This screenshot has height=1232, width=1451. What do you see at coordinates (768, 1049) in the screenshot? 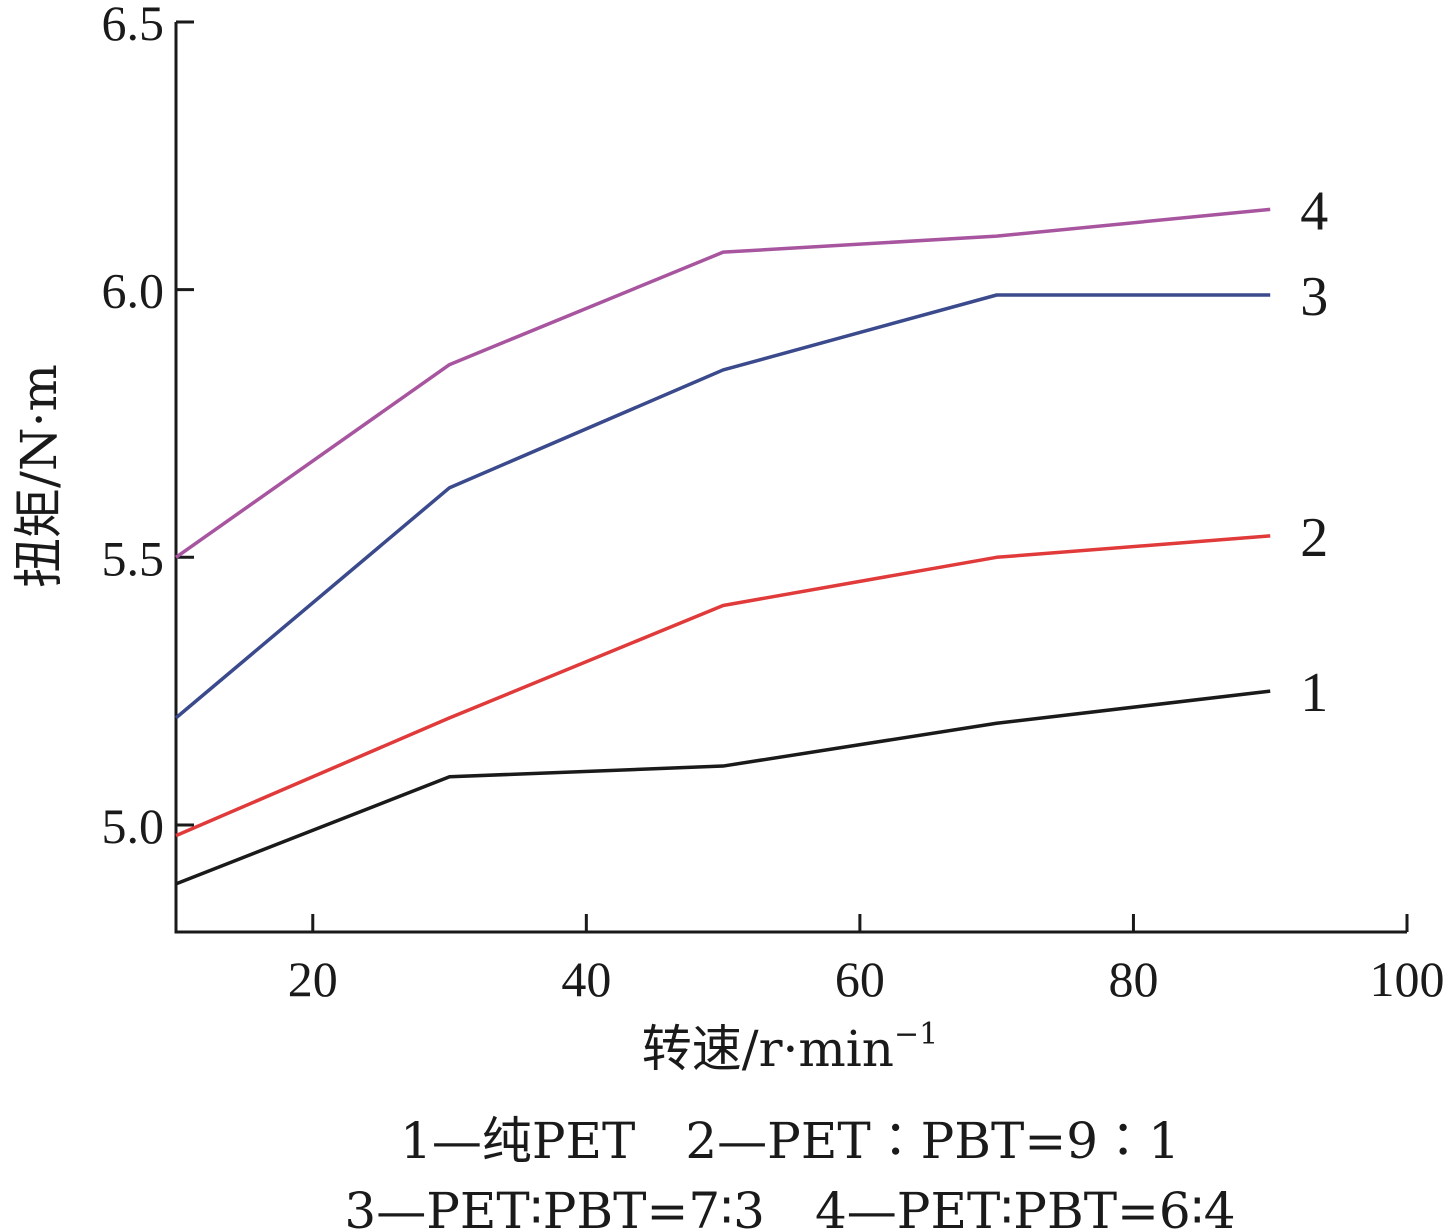
I see `x-axis-title-text: 转速/r·min` at bounding box center [768, 1049].